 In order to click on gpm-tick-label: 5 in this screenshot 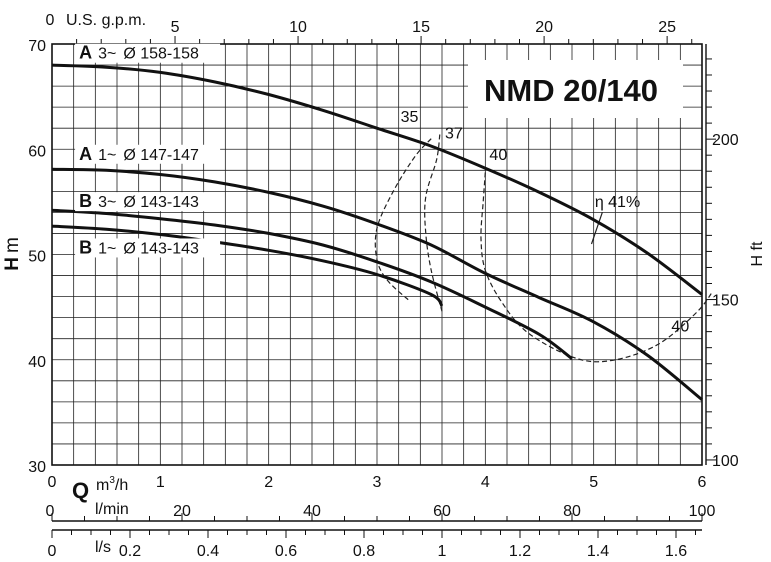, I will do `click(175, 27)`.